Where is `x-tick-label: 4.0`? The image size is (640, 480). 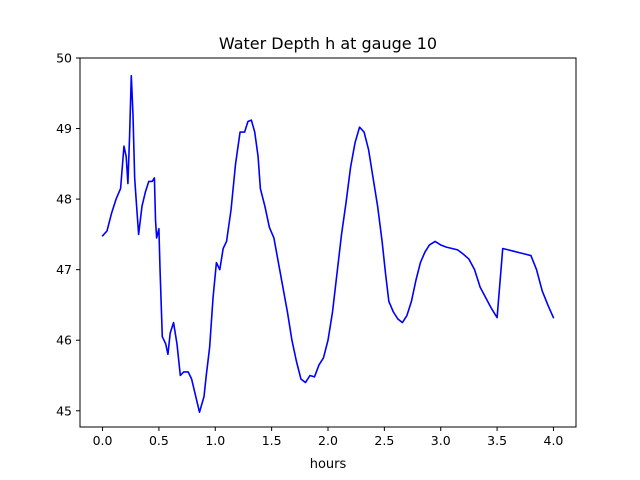 x-tick-label: 4.0 is located at coordinates (554, 440).